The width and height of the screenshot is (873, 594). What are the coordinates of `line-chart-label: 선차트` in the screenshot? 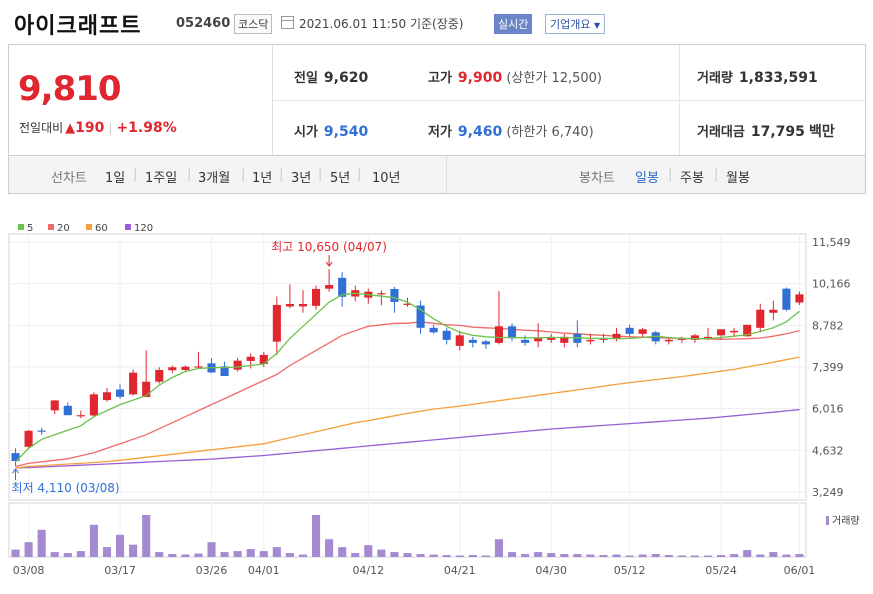 It's located at (69, 178).